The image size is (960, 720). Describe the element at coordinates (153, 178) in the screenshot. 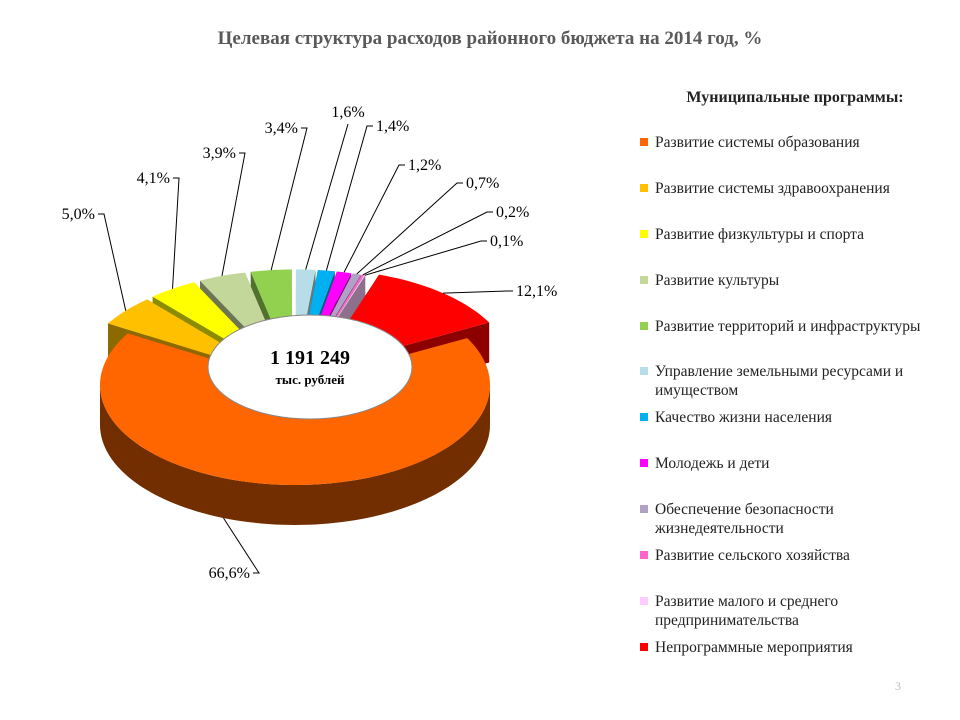

I see `data-label: 4,1%` at that location.